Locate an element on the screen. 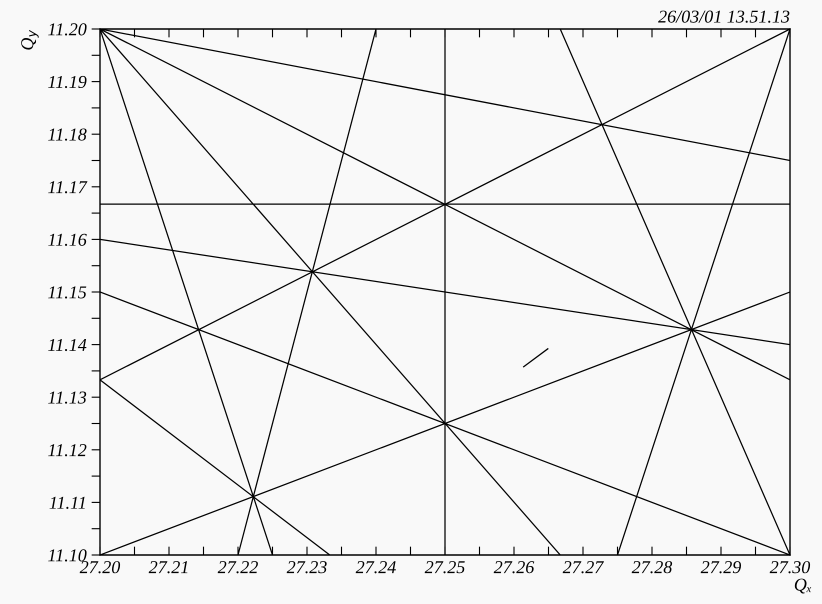 The image size is (822, 604). y-tick-label: 11.14 is located at coordinates (67, 345).